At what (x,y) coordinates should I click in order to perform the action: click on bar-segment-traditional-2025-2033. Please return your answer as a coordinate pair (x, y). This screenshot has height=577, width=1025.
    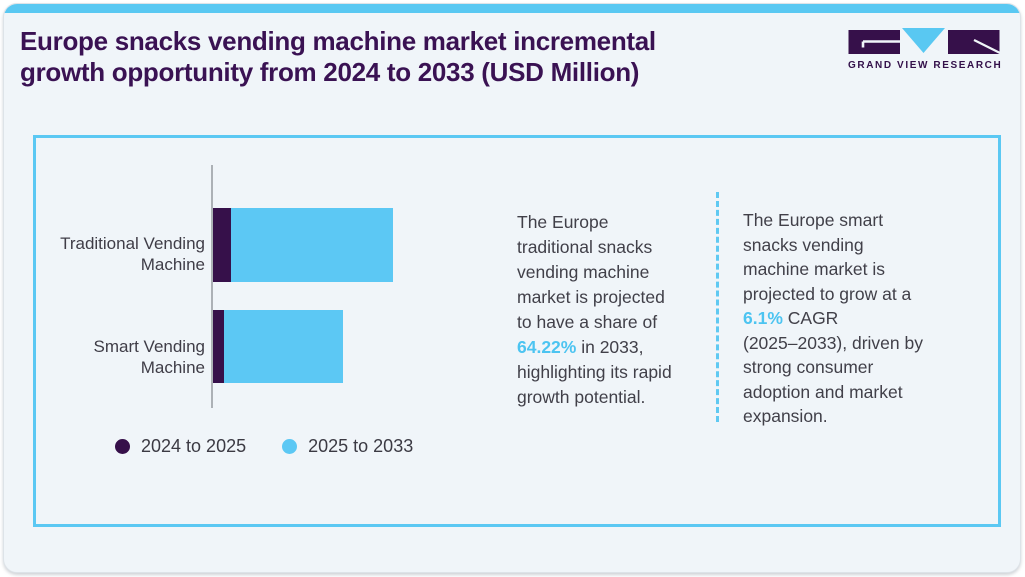
    Looking at the image, I should click on (312, 245).